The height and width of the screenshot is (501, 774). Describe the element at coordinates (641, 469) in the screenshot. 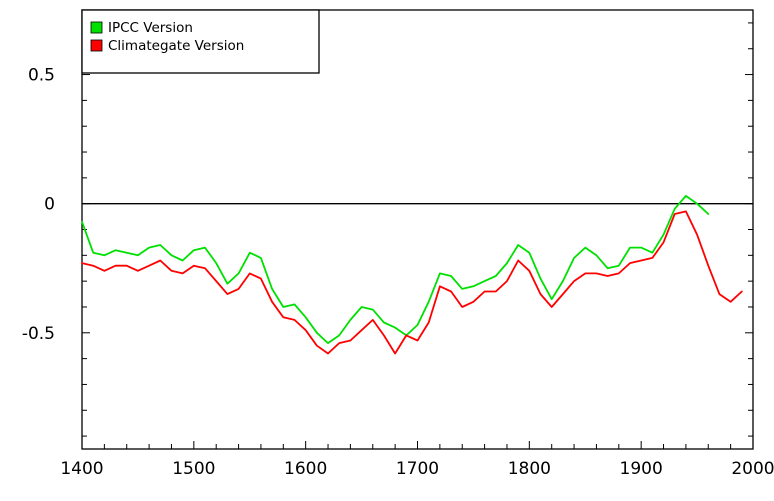

I see `x-tick-label: 1900` at that location.